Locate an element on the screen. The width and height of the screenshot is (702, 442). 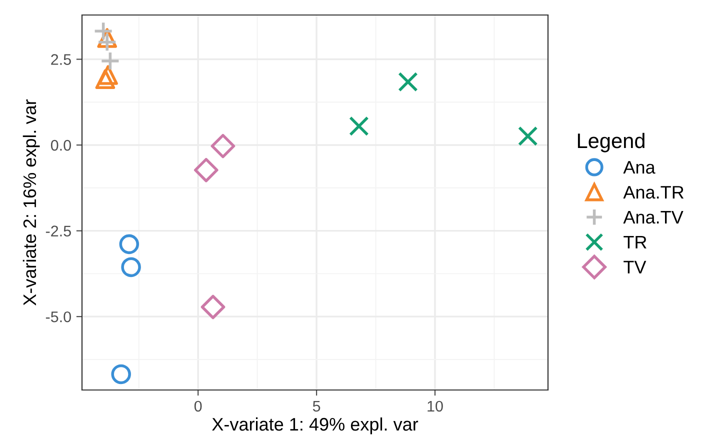
legend-title: Legend is located at coordinates (611, 142).